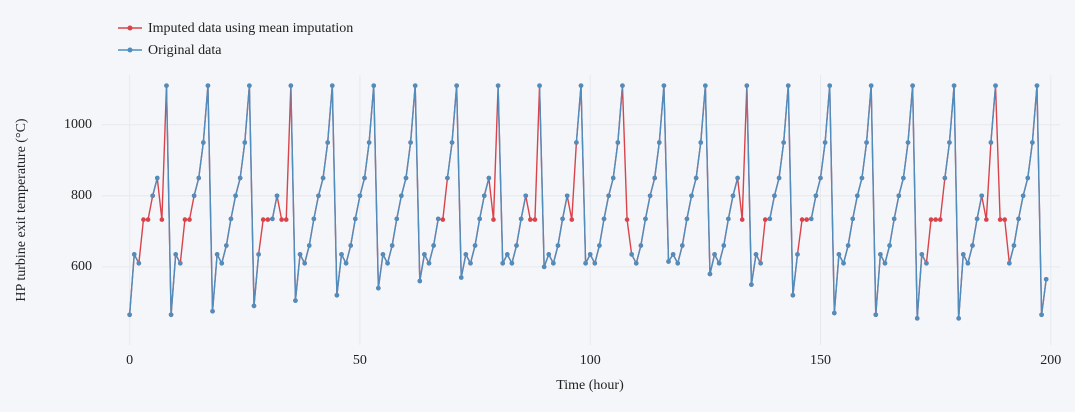 The width and height of the screenshot is (1075, 412). I want to click on legend-marker, so click(130, 28).